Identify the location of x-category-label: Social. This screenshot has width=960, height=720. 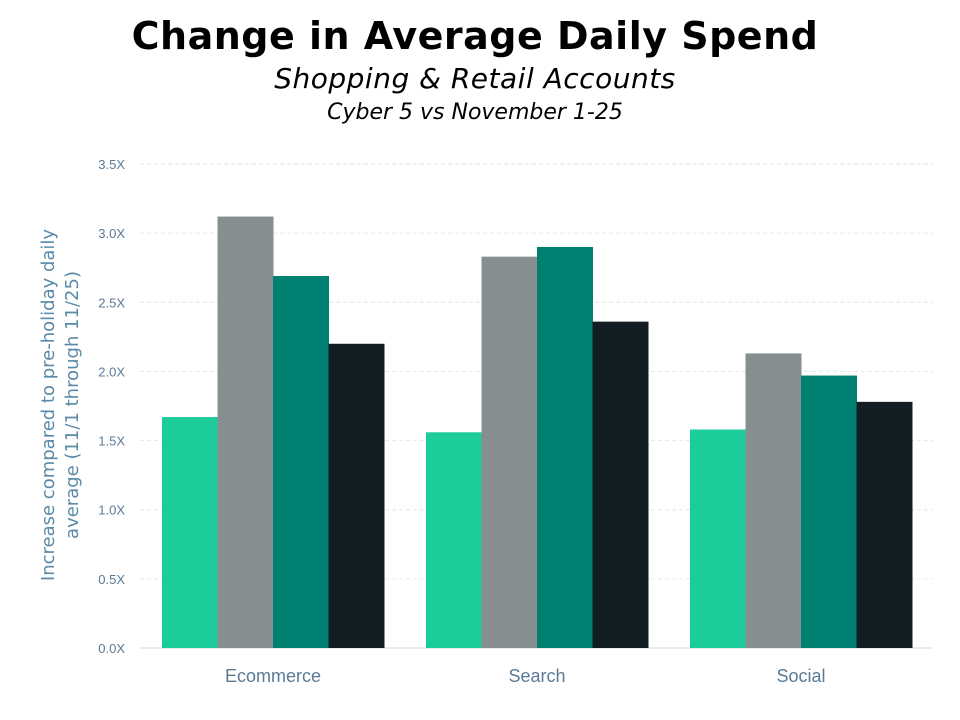
(800, 676).